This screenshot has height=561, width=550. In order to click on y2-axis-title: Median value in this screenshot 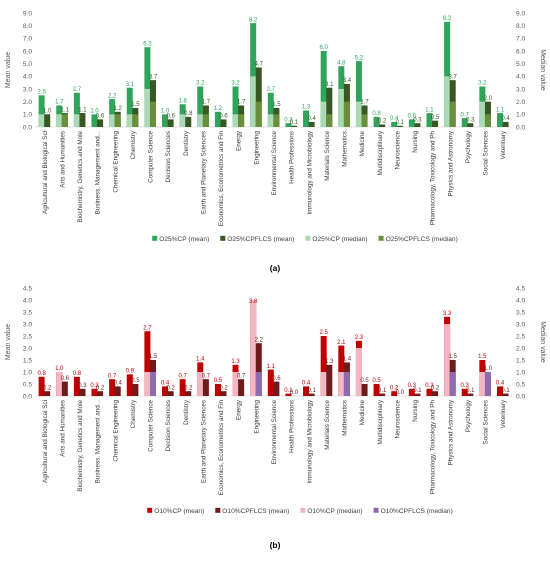, I will do `click(542, 70)`.